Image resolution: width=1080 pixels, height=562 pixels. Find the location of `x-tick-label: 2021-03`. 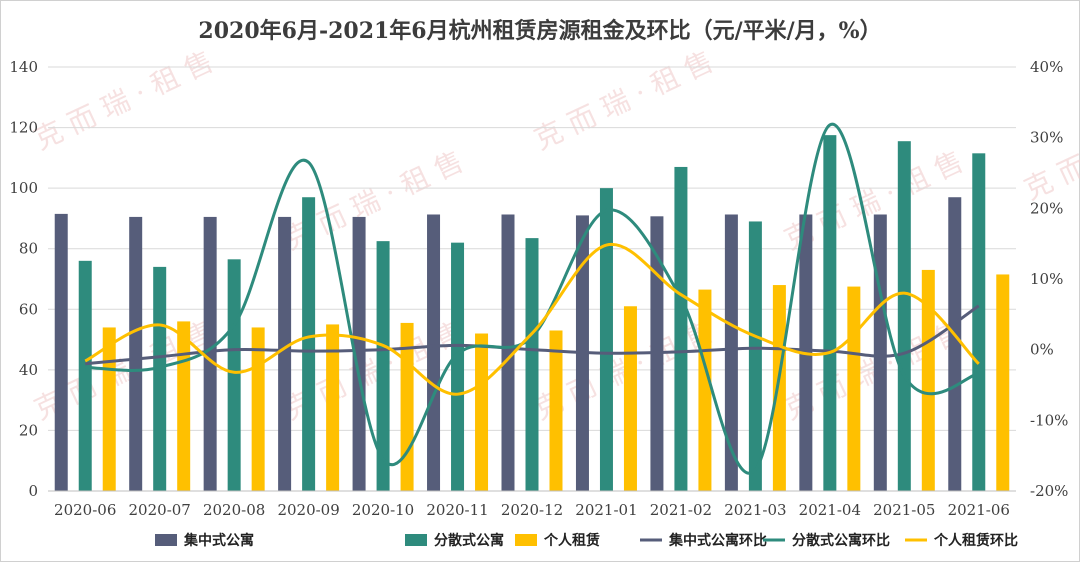

x-tick-label: 2021-03 is located at coordinates (755, 510).